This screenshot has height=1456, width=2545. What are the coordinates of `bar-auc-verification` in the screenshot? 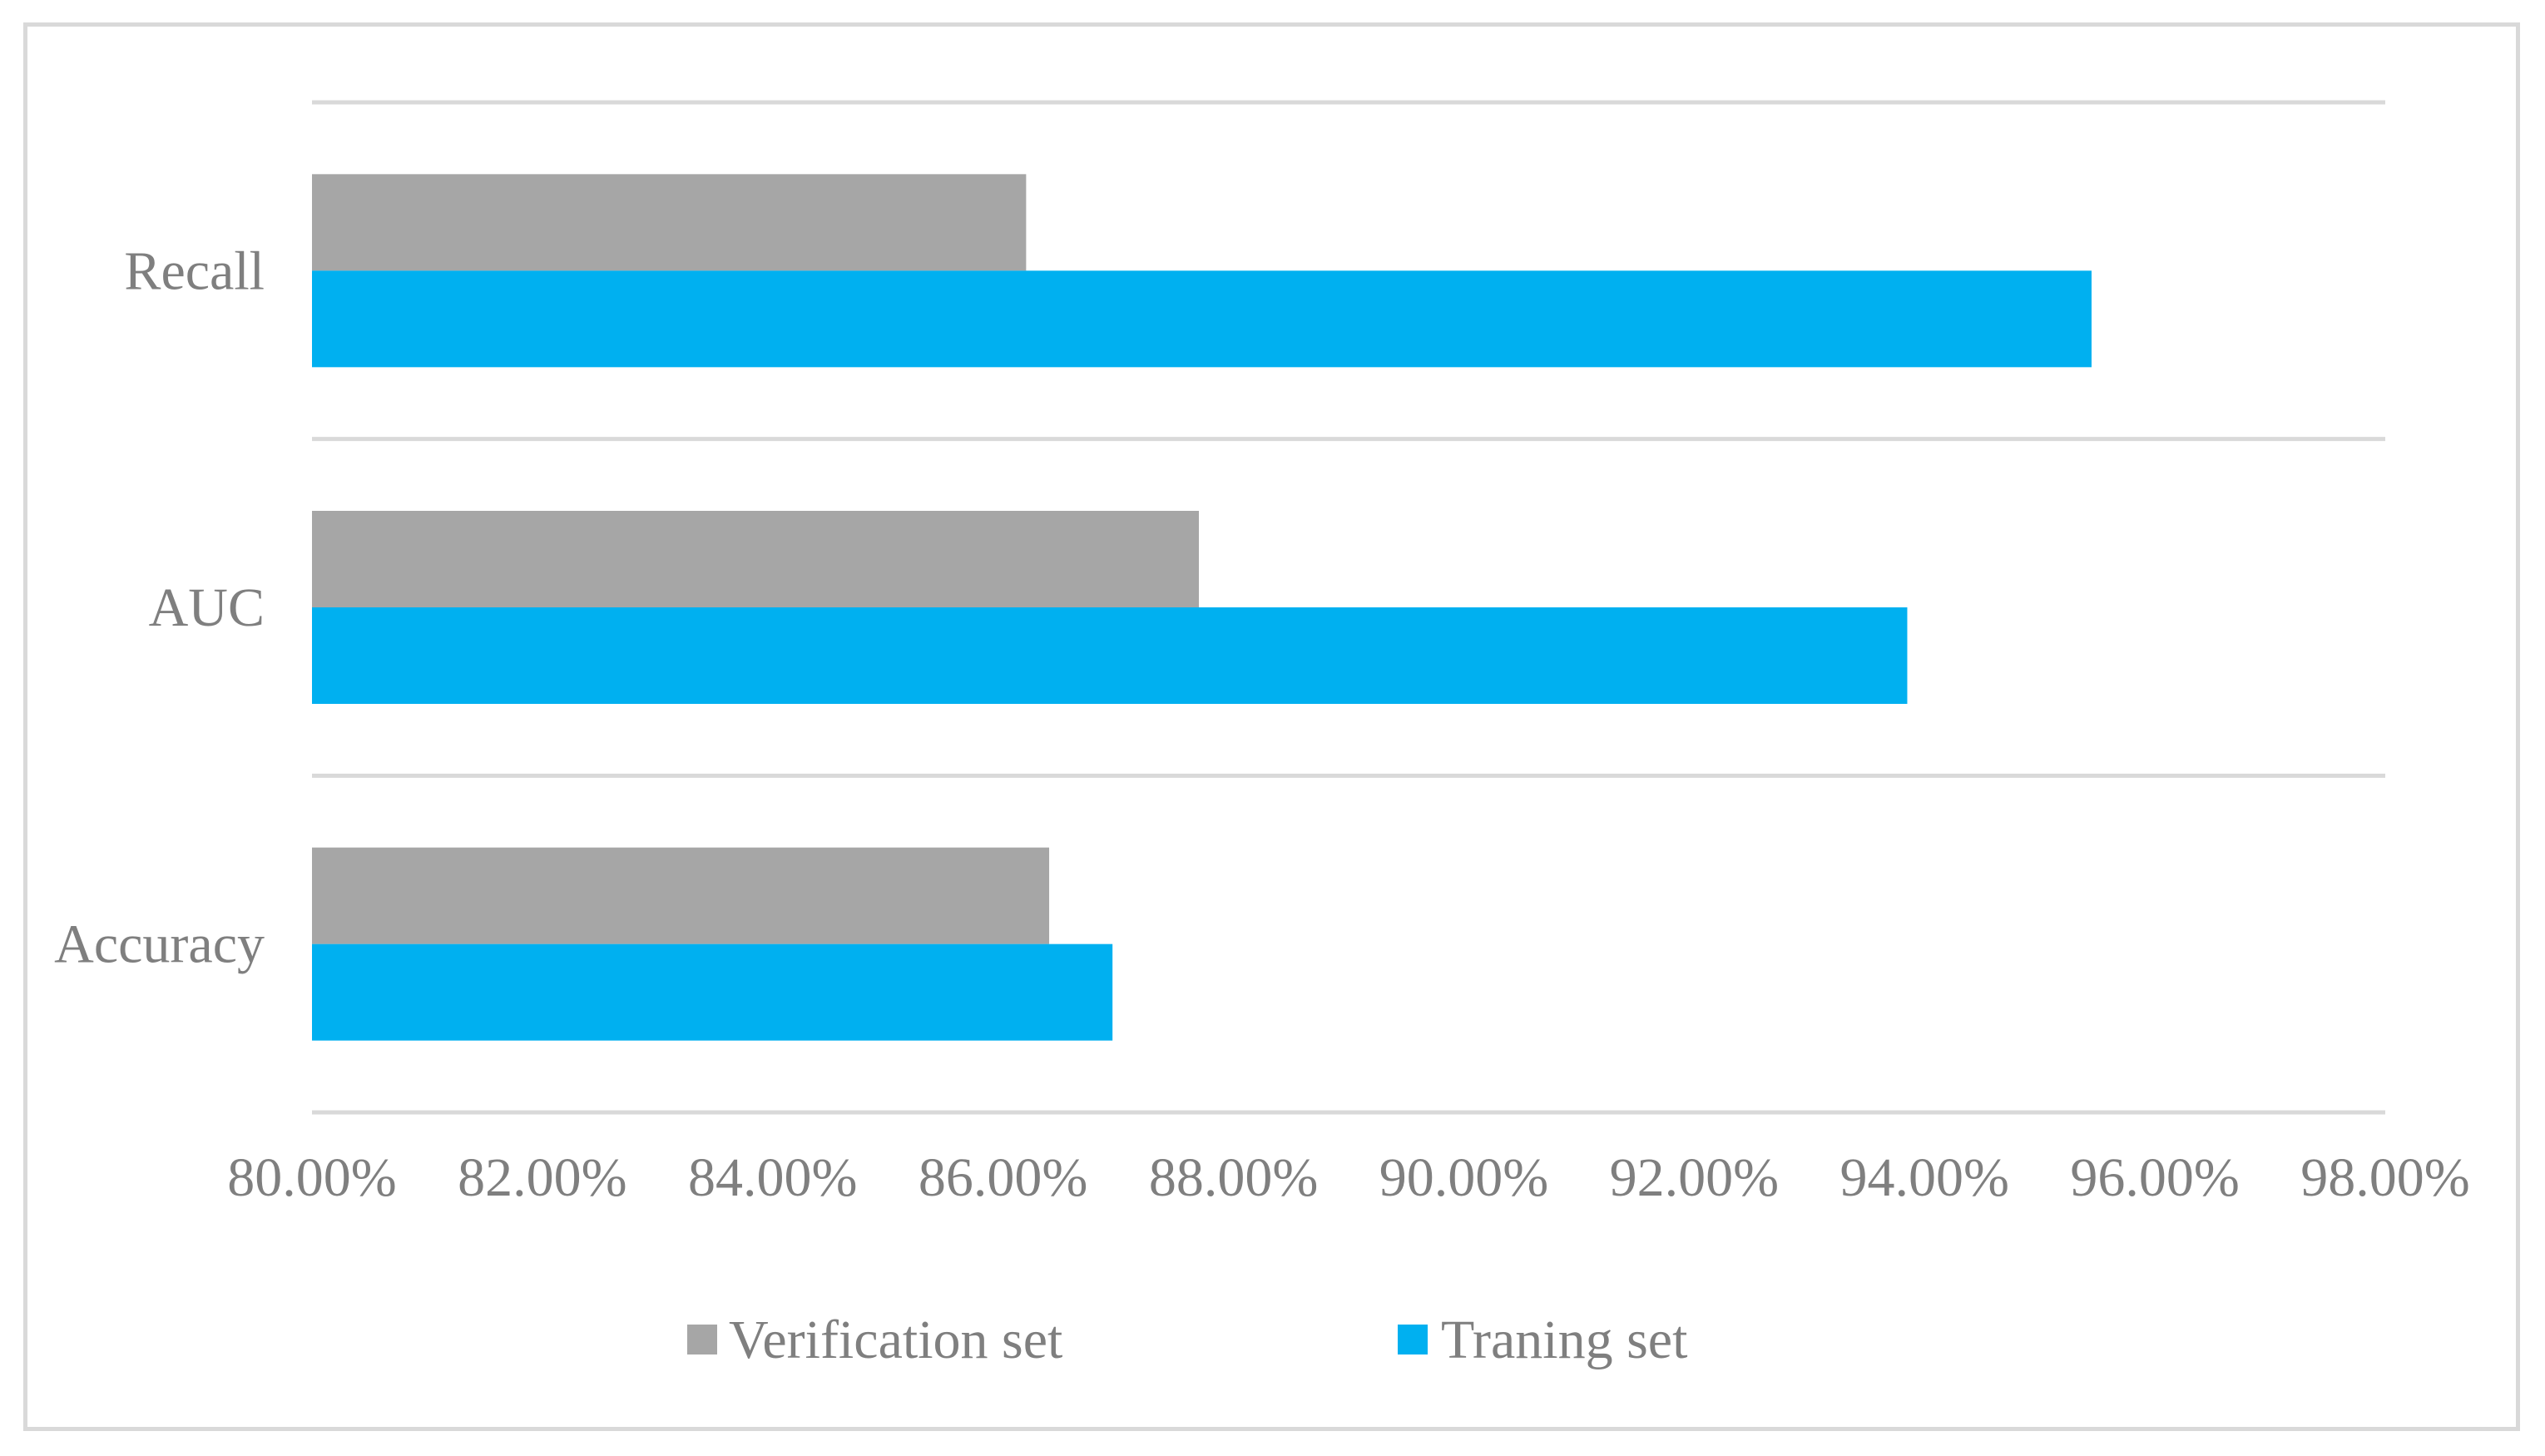 It's located at (755, 559).